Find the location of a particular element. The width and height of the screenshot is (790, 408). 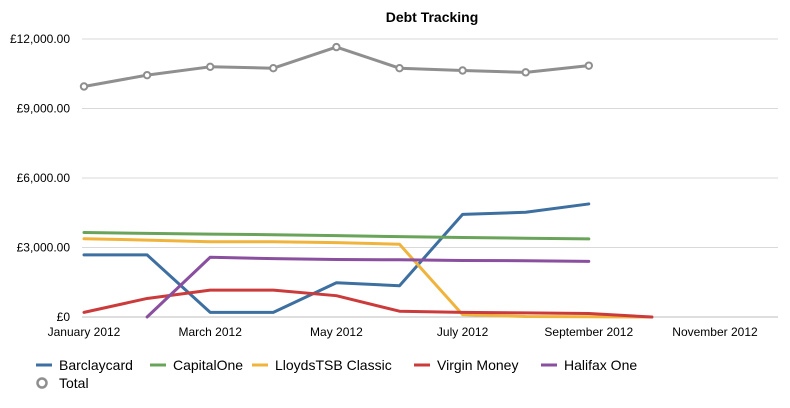

y-tick-label: £9,000.00 is located at coordinates (44, 109).